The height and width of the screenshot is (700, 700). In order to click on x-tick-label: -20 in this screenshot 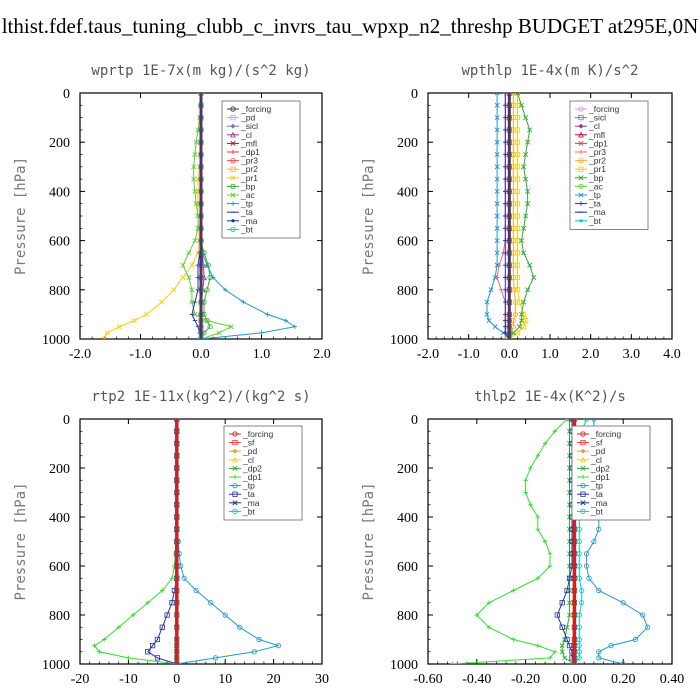, I will do `click(80, 679)`.